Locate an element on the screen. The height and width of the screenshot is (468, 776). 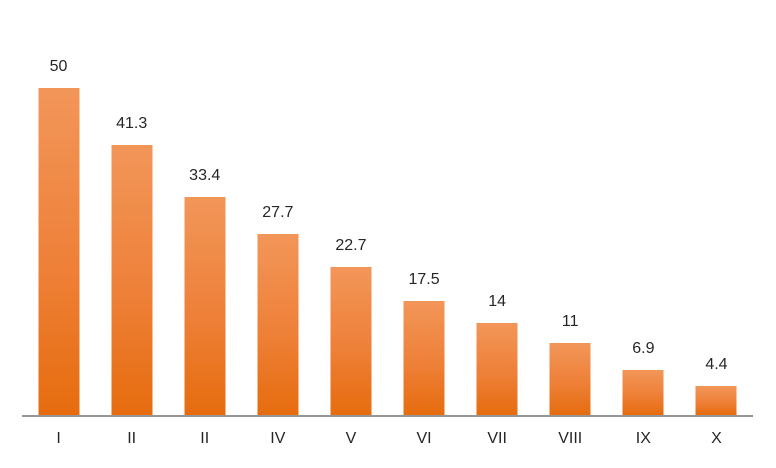
bar-slot: 4.4 is located at coordinates (716, 207).